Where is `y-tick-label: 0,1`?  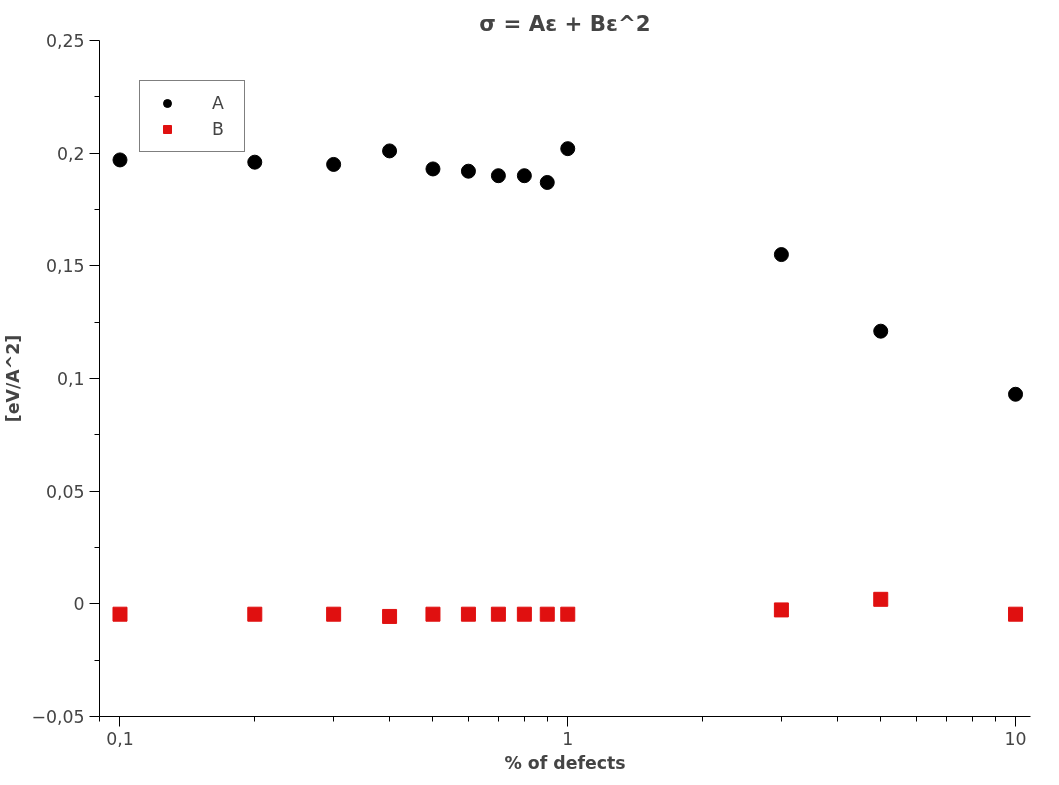
y-tick-label: 0,1 is located at coordinates (70, 379).